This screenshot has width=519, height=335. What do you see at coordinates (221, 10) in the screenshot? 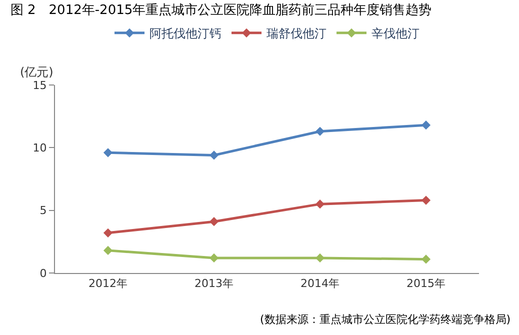
I see `chart-title: 图 2 2012年-2015年重点城市公立医院降血脂药前三品种年度销售趋势` at bounding box center [221, 10].